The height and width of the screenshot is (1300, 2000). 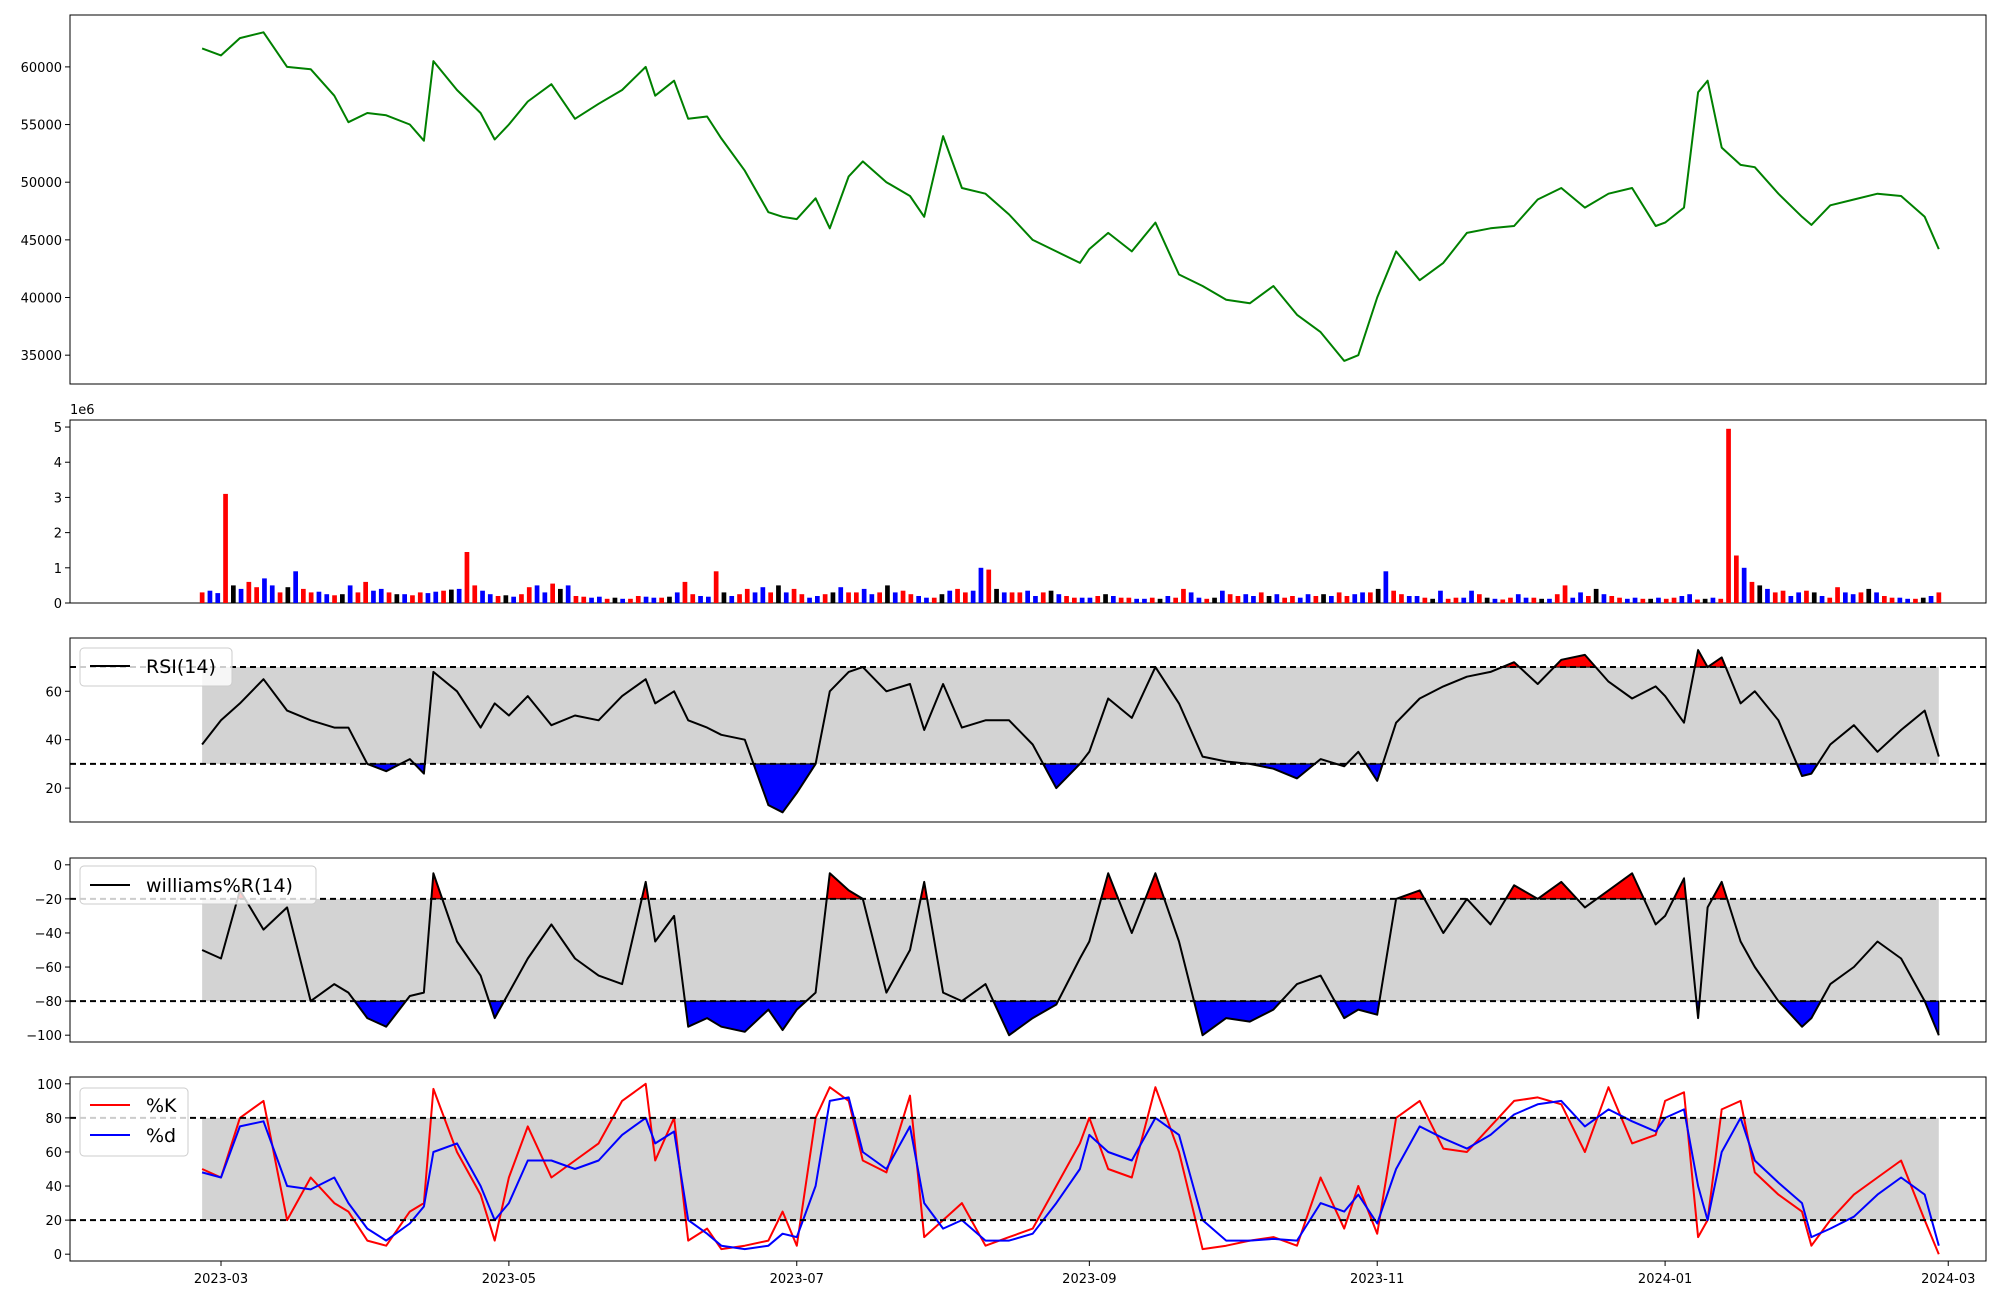 What do you see at coordinates (53, 741) in the screenshot?
I see `rsi-ytick-label: 40` at bounding box center [53, 741].